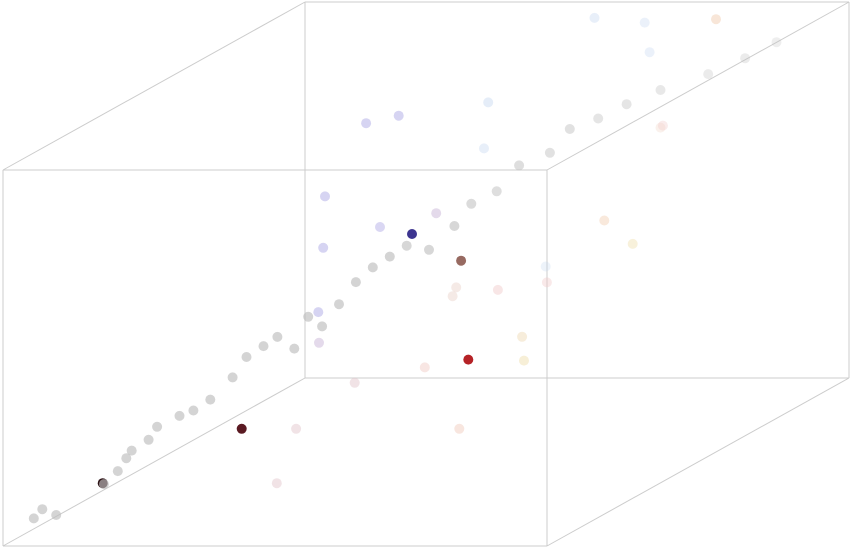 Image resolution: width=850 pixels, height=547 pixels. I want to click on frame-edge-ftr-btr, so click(698, 86).